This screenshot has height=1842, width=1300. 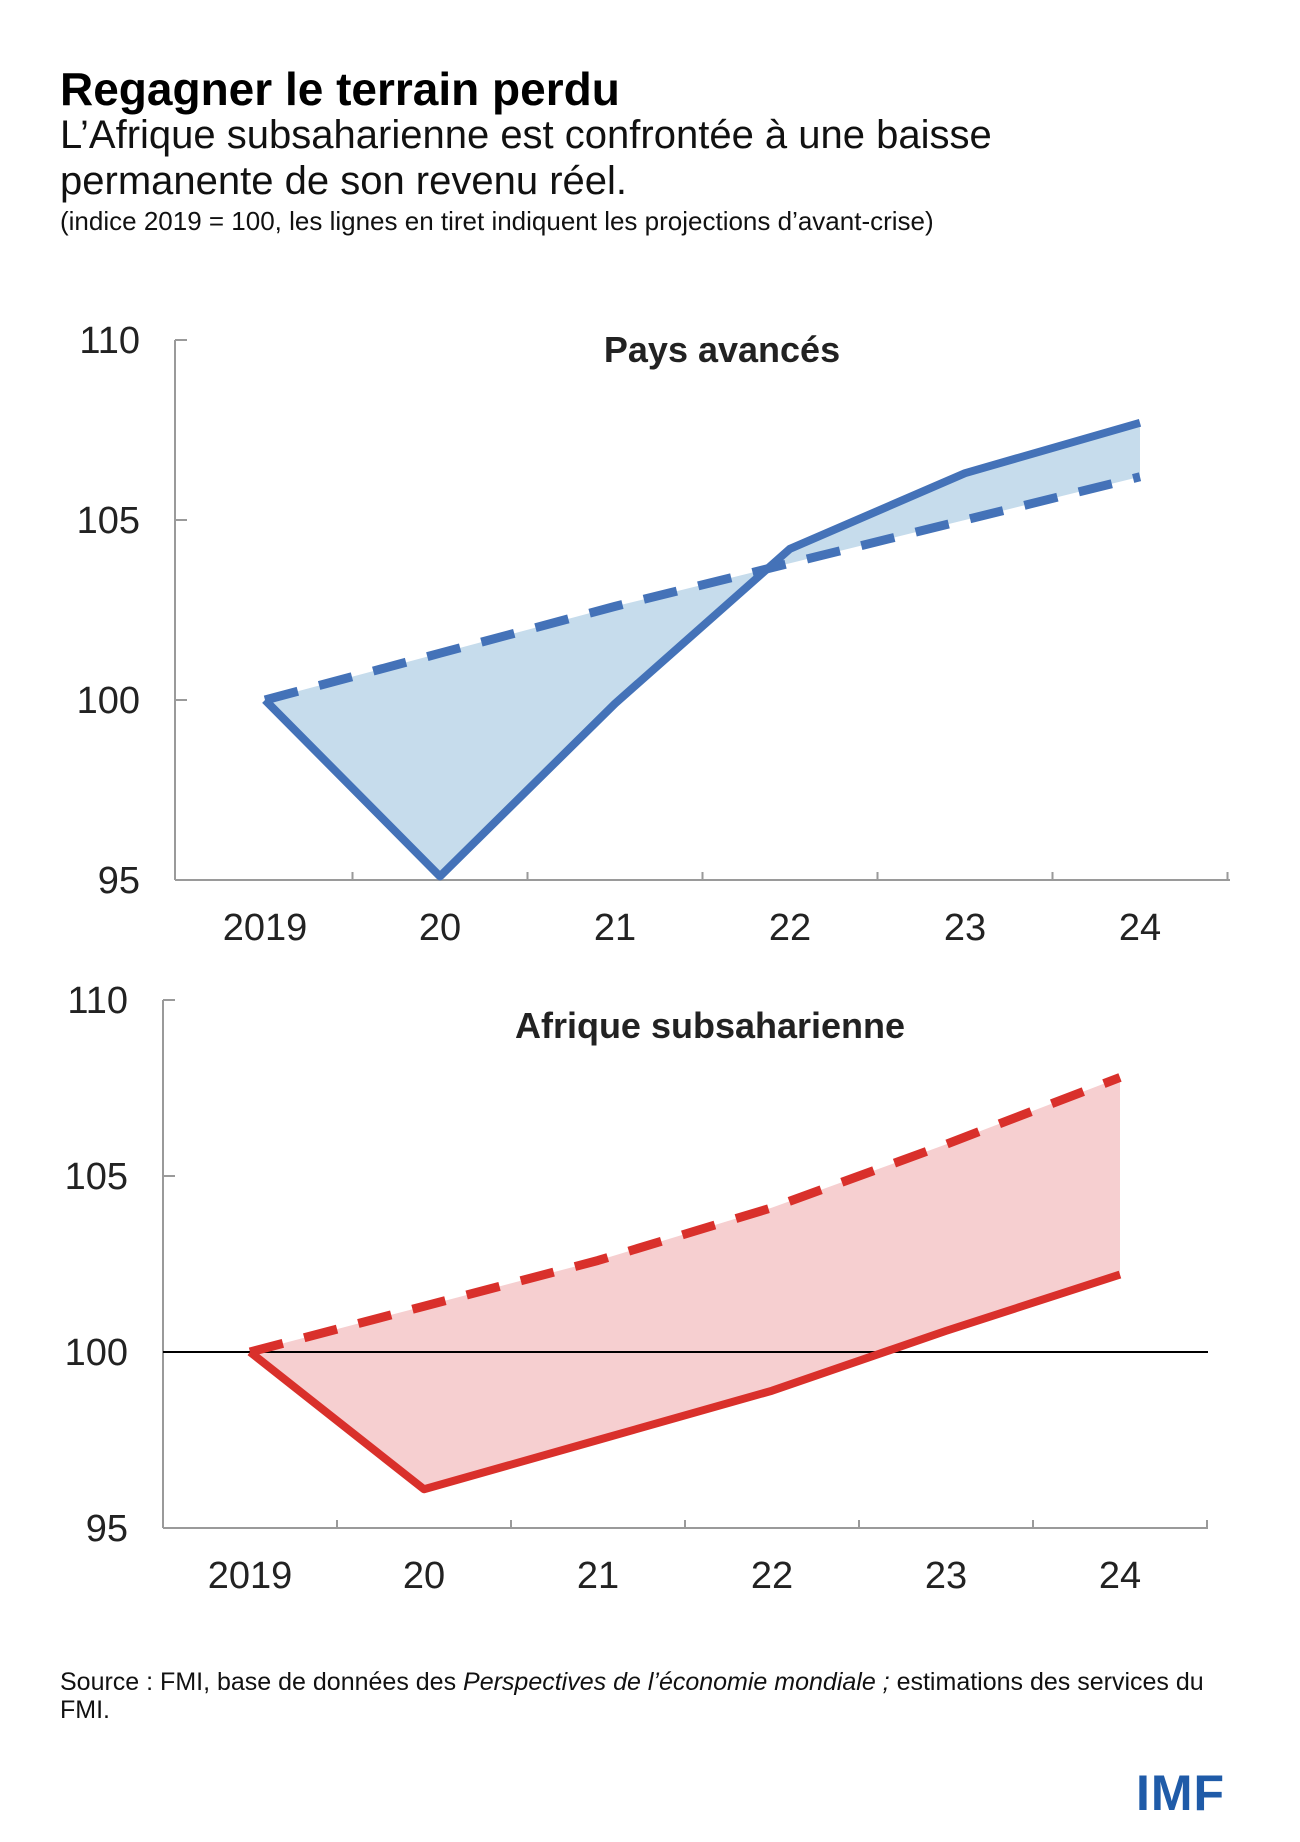 What do you see at coordinates (722, 349) in the screenshot?
I see `panel-title: Pays avancés` at bounding box center [722, 349].